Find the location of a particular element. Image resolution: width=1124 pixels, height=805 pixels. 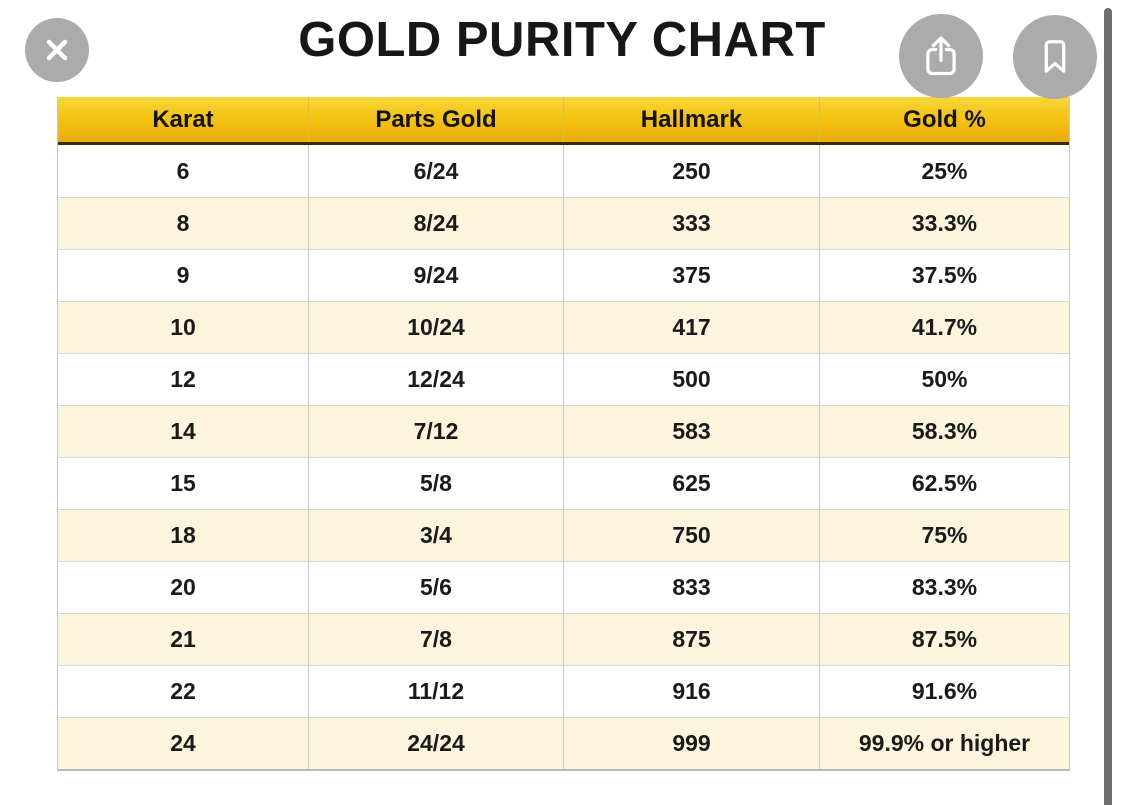

close-button is located at coordinates (57, 50).